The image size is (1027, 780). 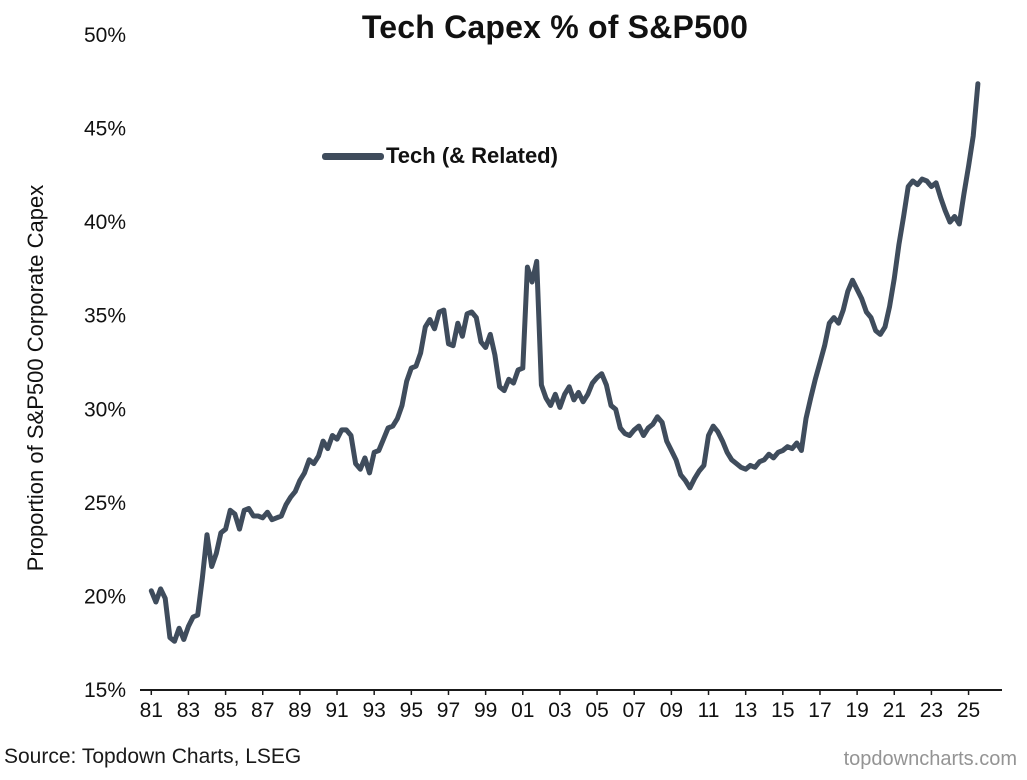 I want to click on chart-title: Tech Capex % of S&P500, so click(x=555, y=27).